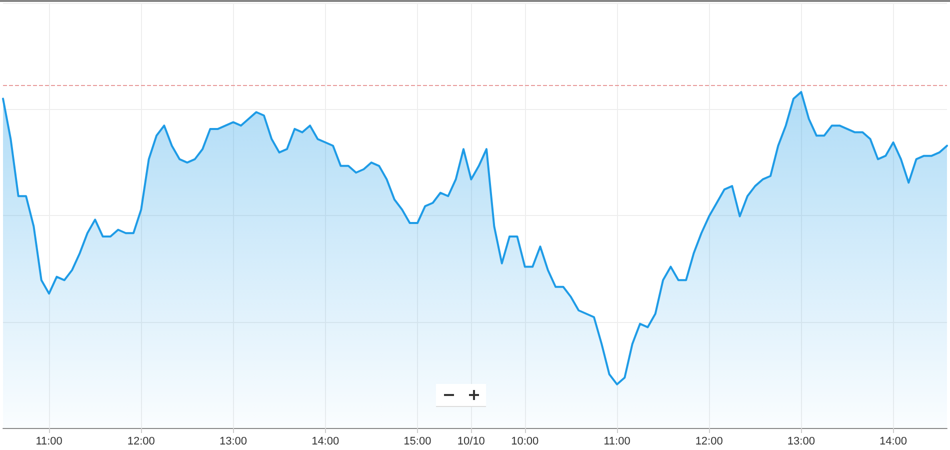  What do you see at coordinates (525, 442) in the screenshot?
I see `x-tick-label: 10:00` at bounding box center [525, 442].